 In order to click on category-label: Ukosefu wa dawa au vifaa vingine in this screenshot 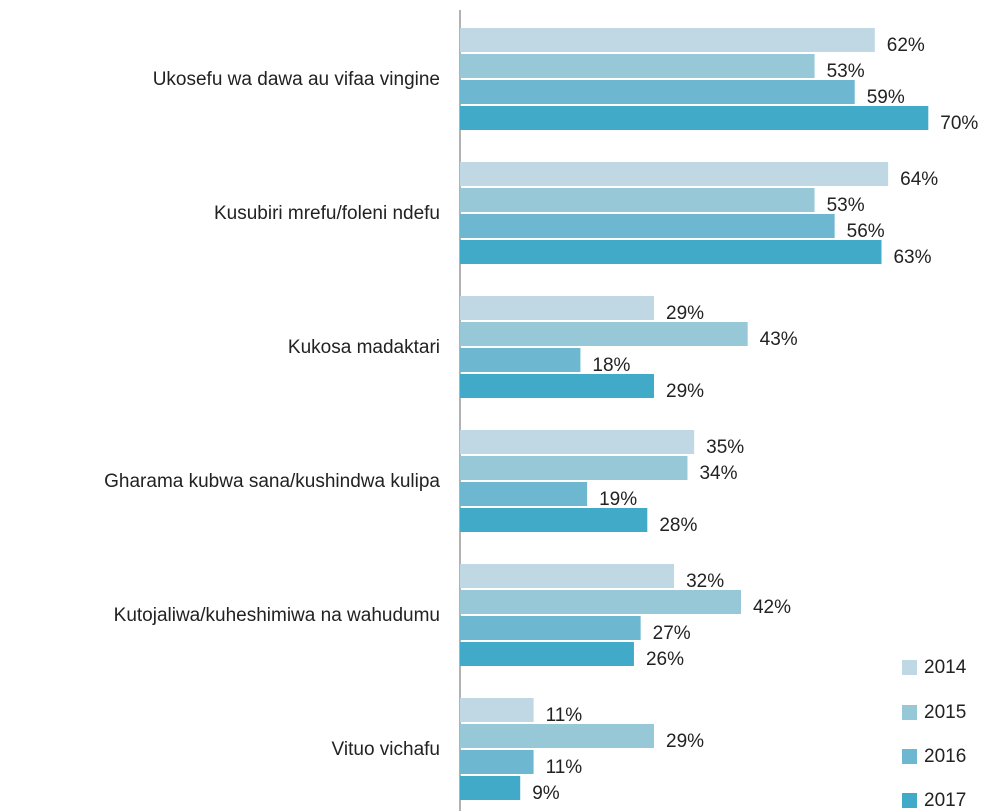, I will do `click(296, 79)`.